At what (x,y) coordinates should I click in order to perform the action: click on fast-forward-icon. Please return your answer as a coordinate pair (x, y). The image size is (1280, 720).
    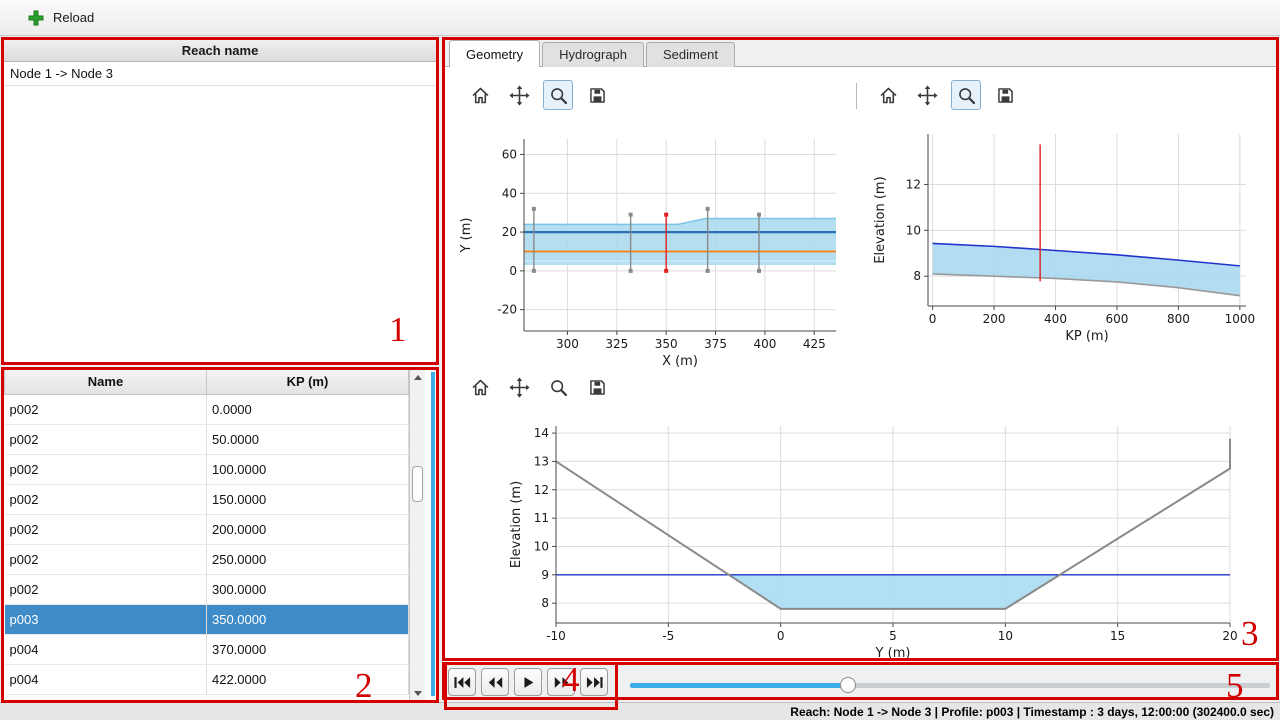
    Looking at the image, I should click on (561, 682).